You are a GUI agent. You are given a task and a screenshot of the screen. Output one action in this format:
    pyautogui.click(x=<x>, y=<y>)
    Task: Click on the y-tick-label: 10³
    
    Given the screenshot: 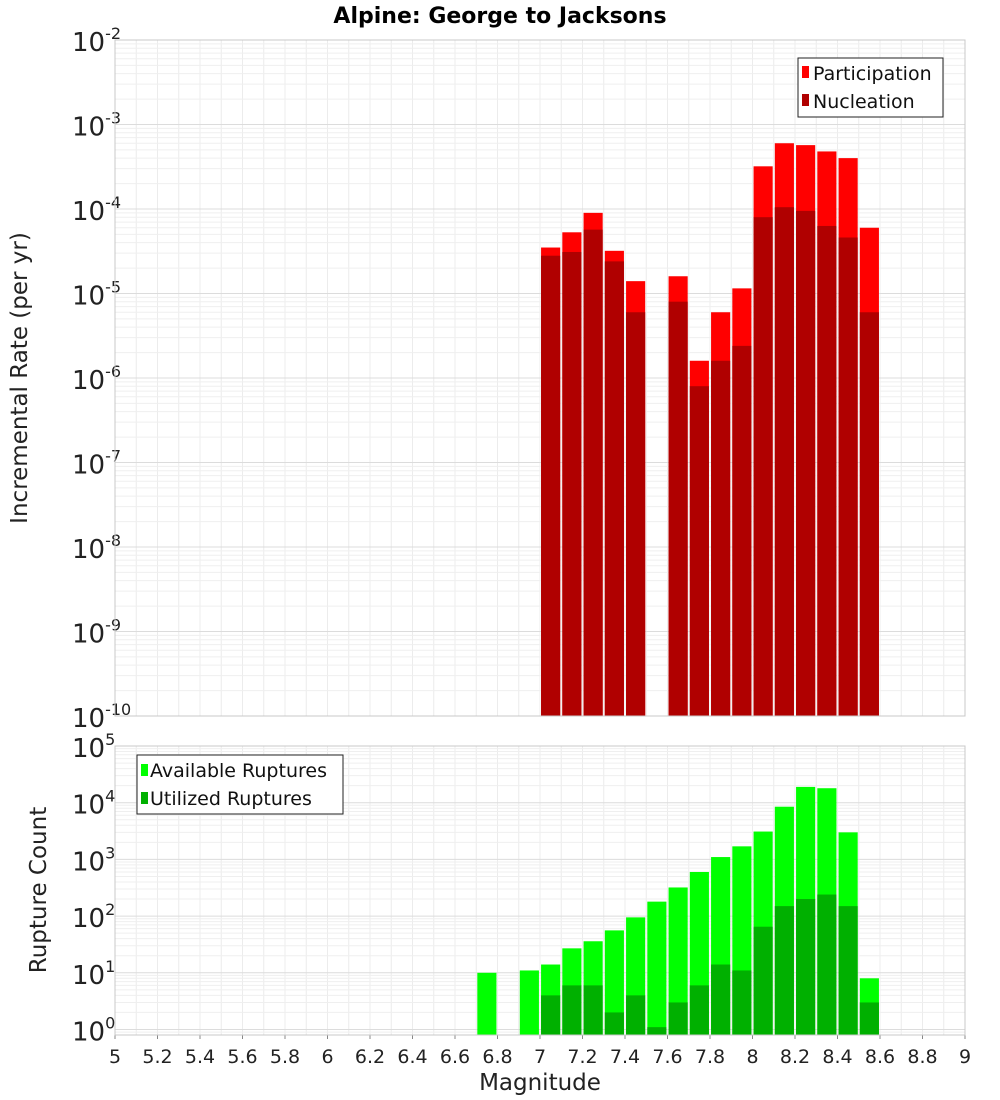 What is the action you would take?
    pyautogui.click(x=93, y=860)
    